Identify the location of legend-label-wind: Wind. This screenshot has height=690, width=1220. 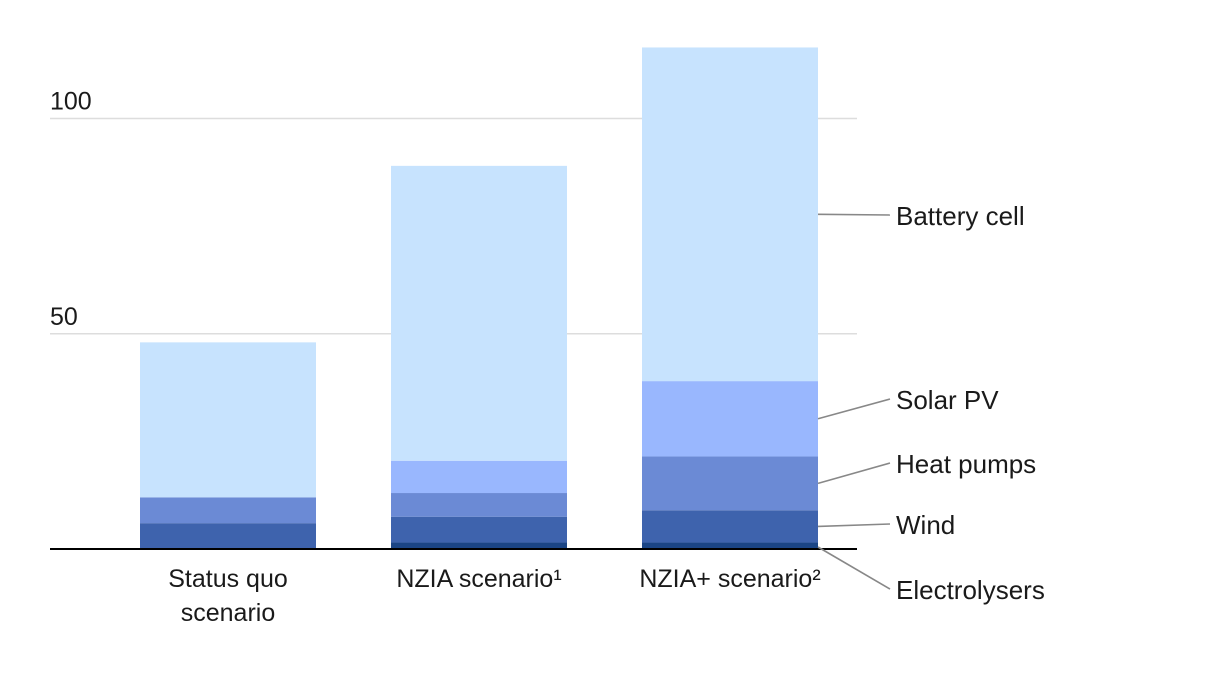
(925, 525).